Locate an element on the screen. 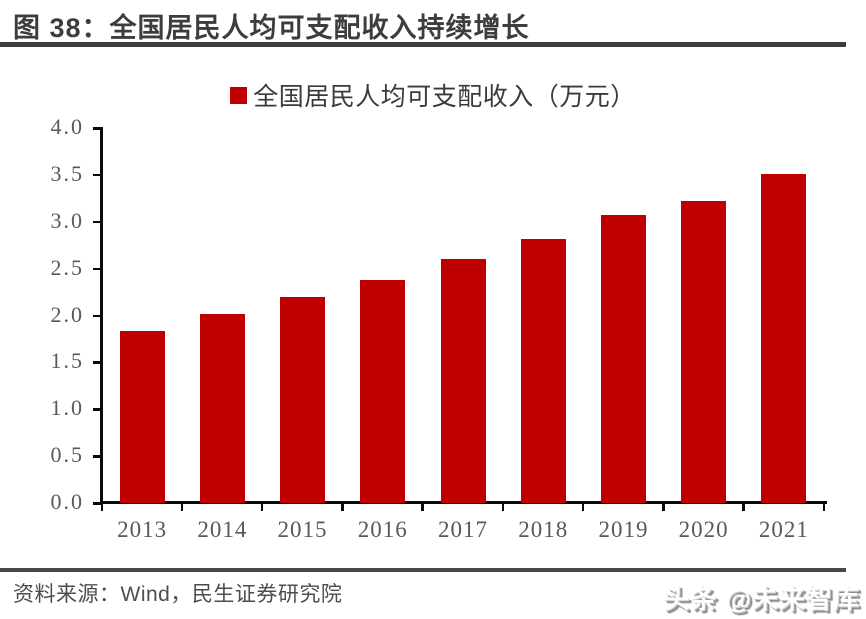 The image size is (866, 619). bar-2016 is located at coordinates (383, 391).